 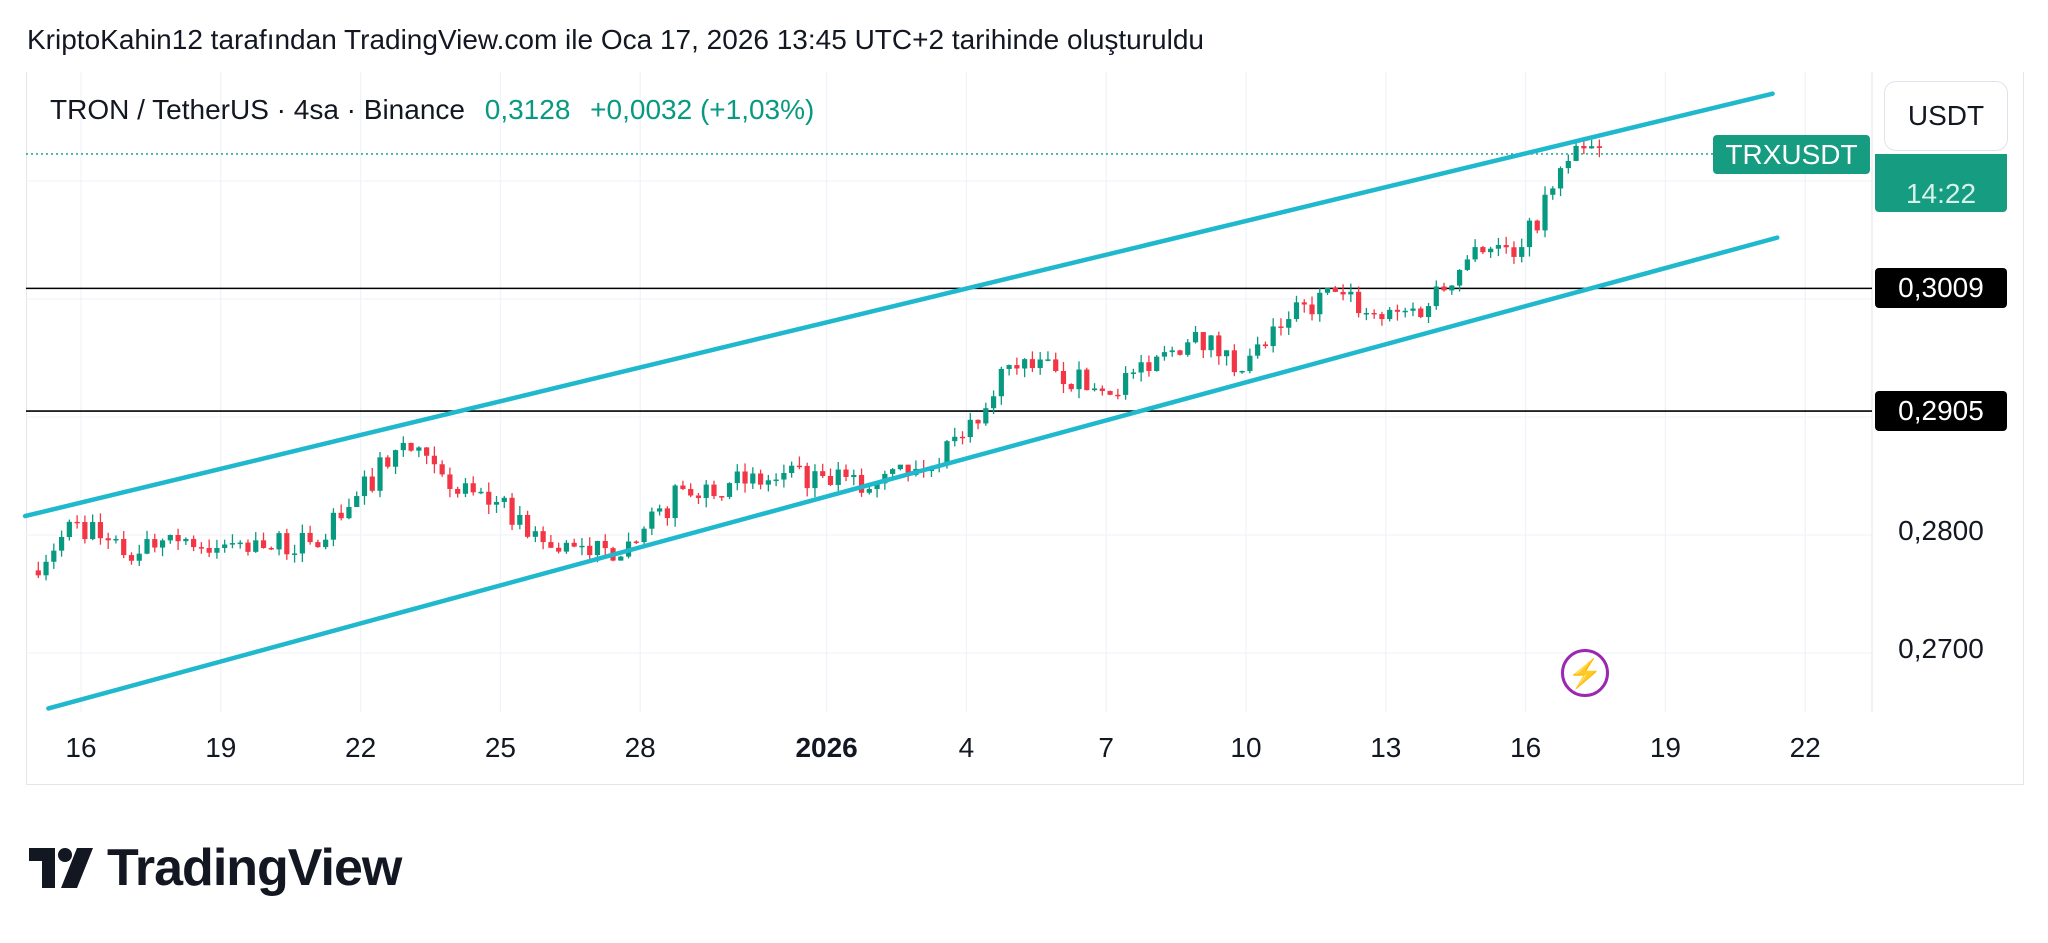 What do you see at coordinates (1246, 747) in the screenshot?
I see `date-tick-label: 10` at bounding box center [1246, 747].